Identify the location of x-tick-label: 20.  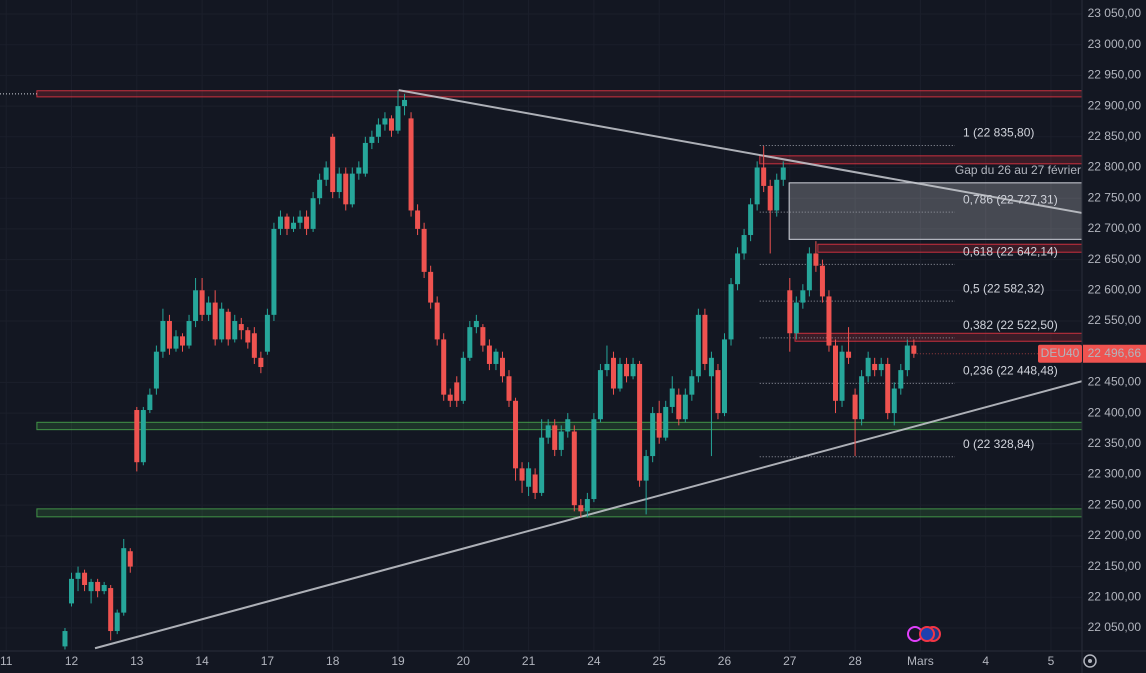
(464, 661).